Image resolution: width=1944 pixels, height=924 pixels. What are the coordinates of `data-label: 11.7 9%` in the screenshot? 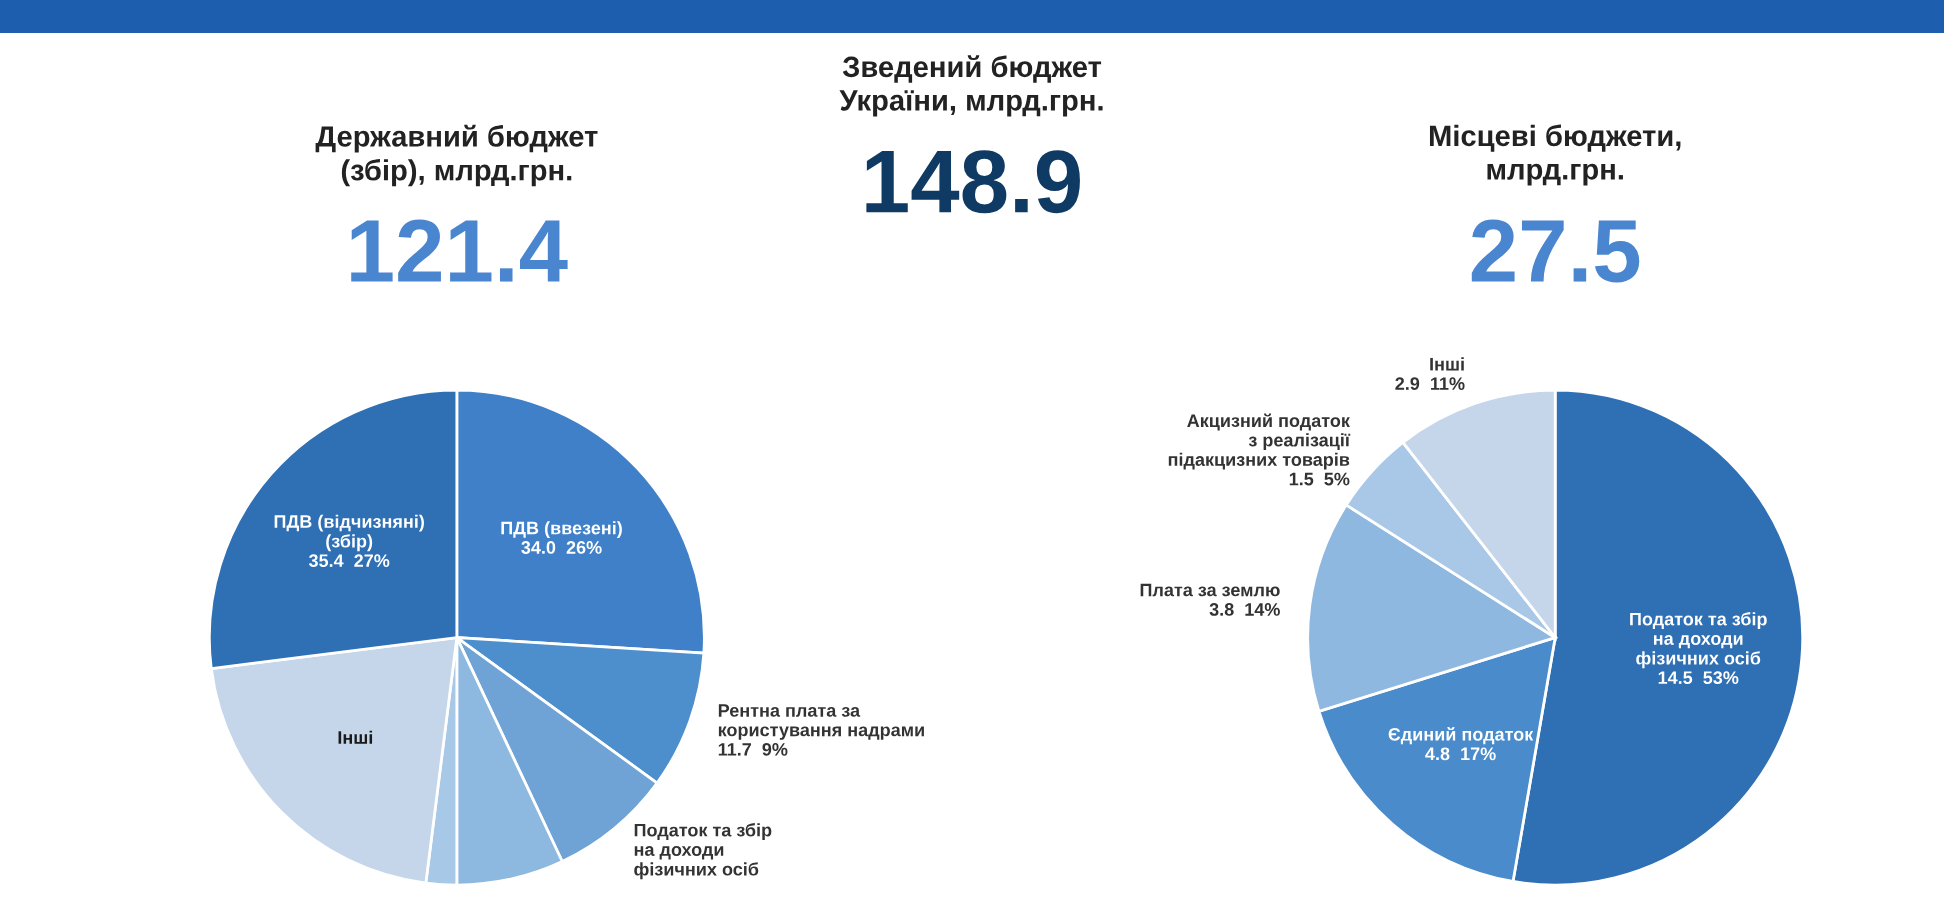 It's located at (753, 749).